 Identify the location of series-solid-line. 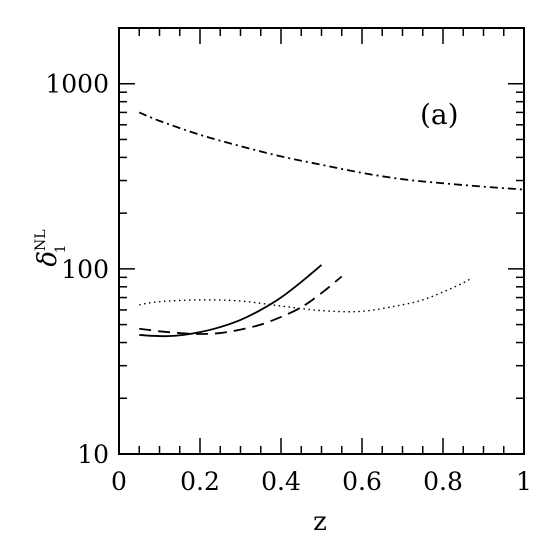
(231, 301).